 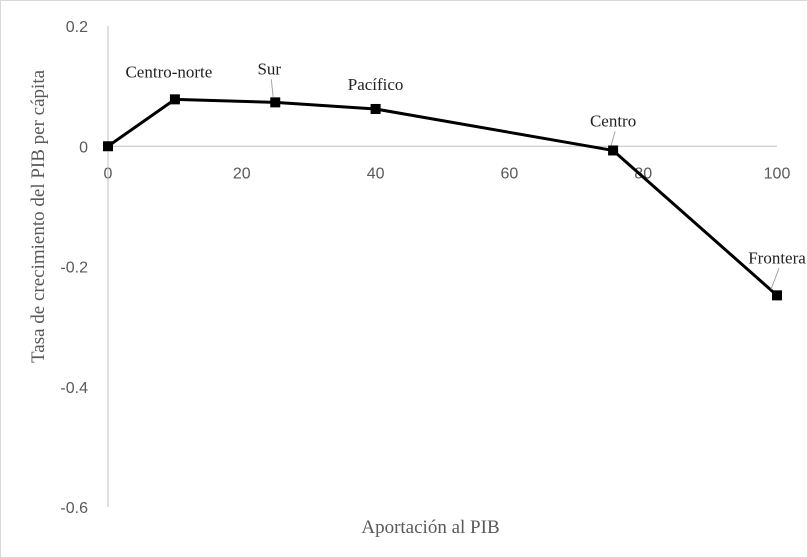 What do you see at coordinates (510, 173) in the screenshot?
I see `x-tick-label: 60` at bounding box center [510, 173].